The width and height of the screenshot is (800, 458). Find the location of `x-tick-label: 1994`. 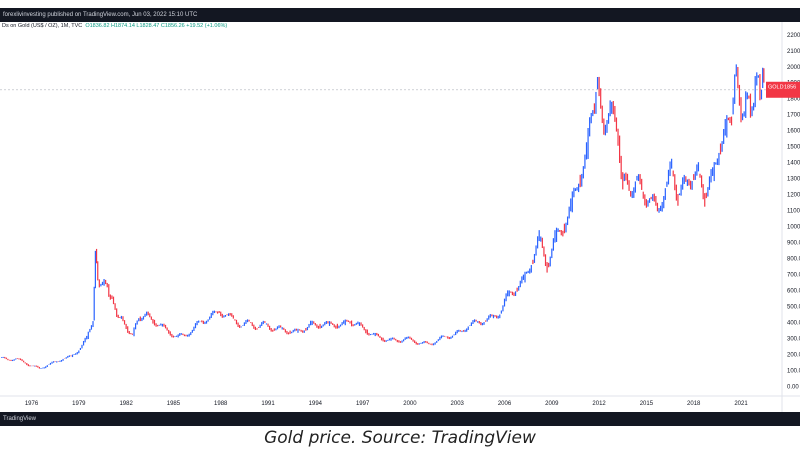

x-tick-label: 1994 is located at coordinates (316, 404).